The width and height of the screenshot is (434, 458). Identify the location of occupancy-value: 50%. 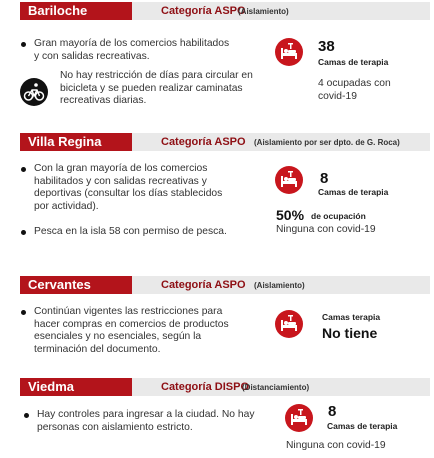
(290, 215).